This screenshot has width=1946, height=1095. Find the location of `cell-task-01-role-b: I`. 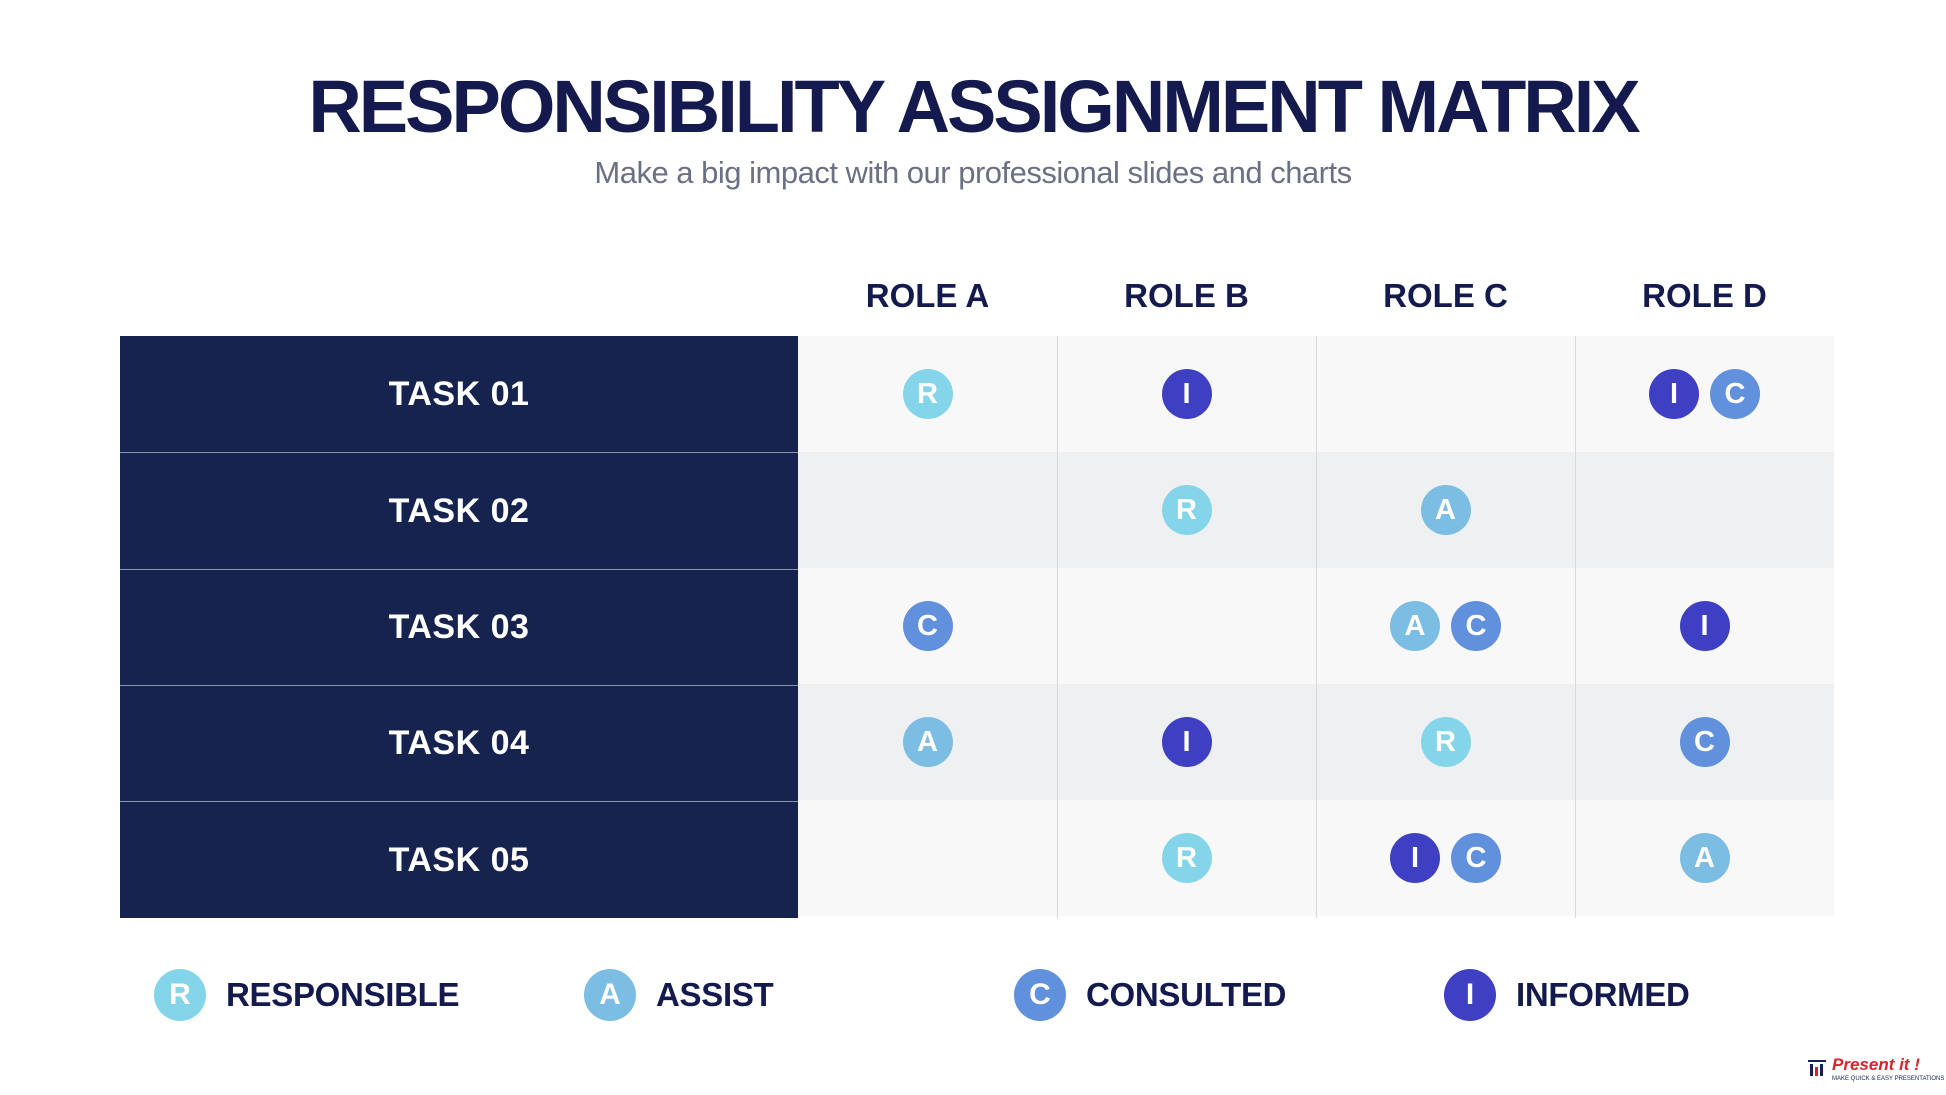

cell-task-01-role-b: I is located at coordinates (1186, 394).